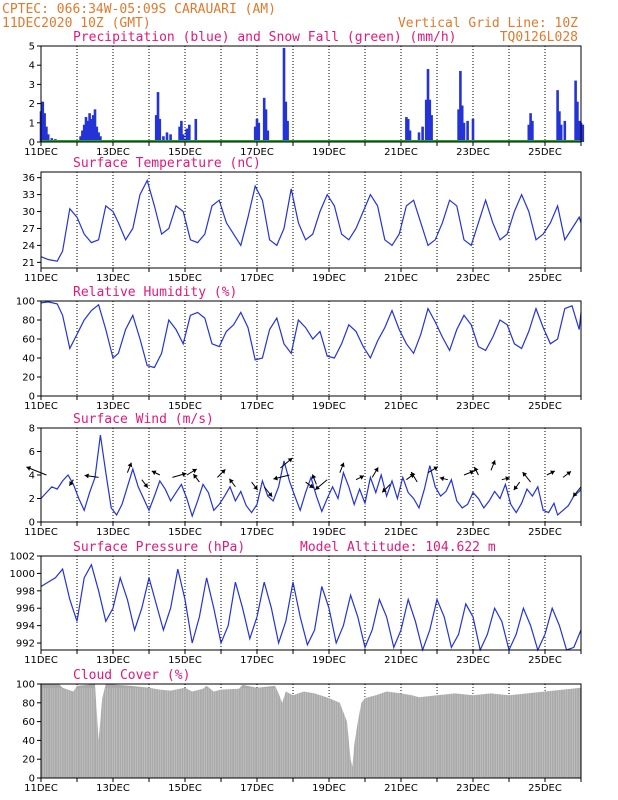 This screenshot has width=618, height=800. What do you see at coordinates (28, 741) in the screenshot?
I see `cloud-ytick-label: 40` at bounding box center [28, 741].